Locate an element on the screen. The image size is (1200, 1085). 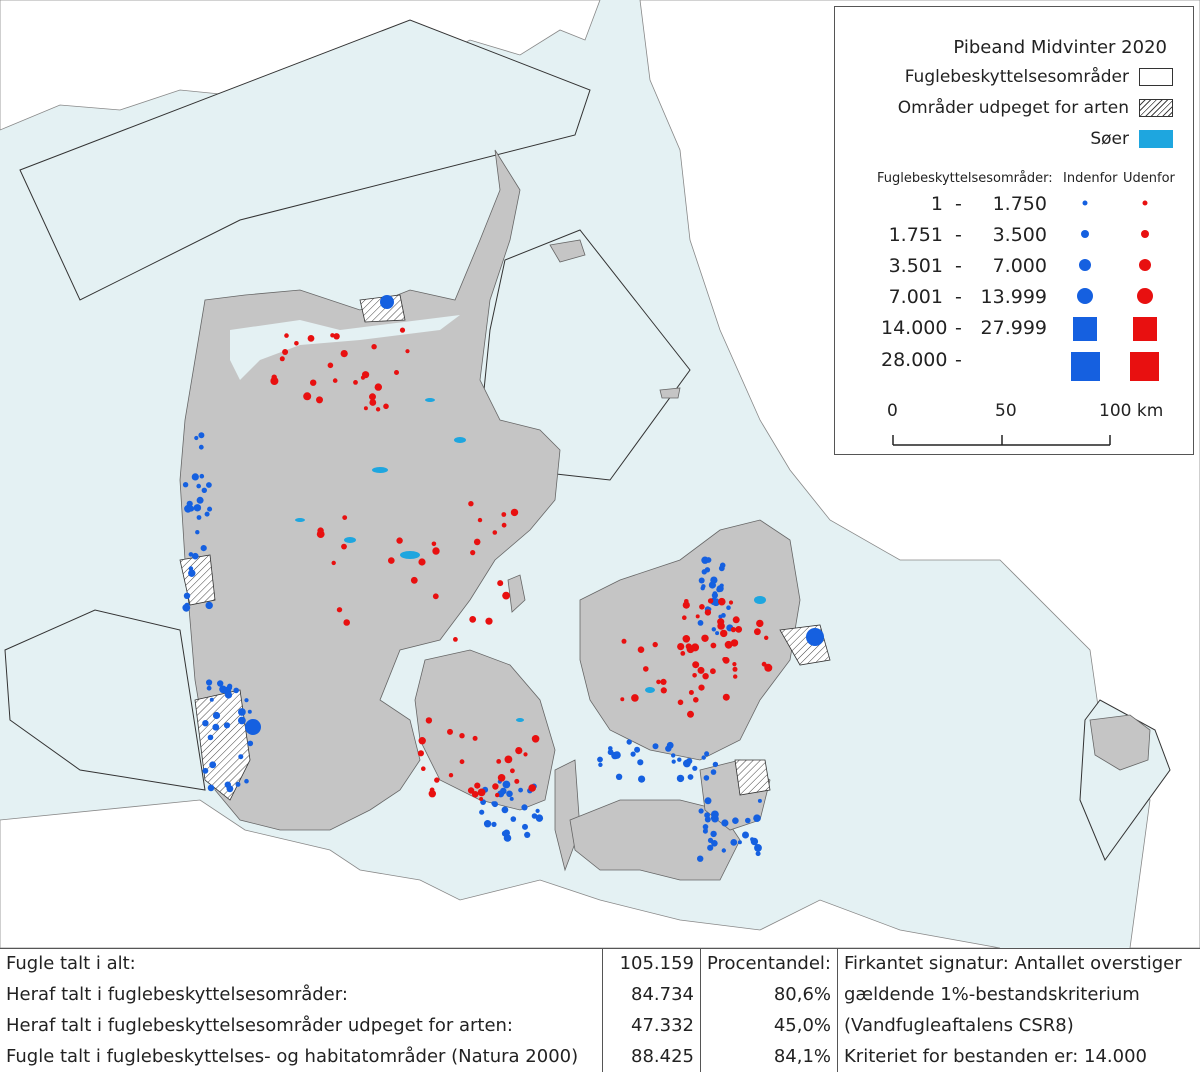
class-high: 3.500 is located at coordinates (1019, 235).